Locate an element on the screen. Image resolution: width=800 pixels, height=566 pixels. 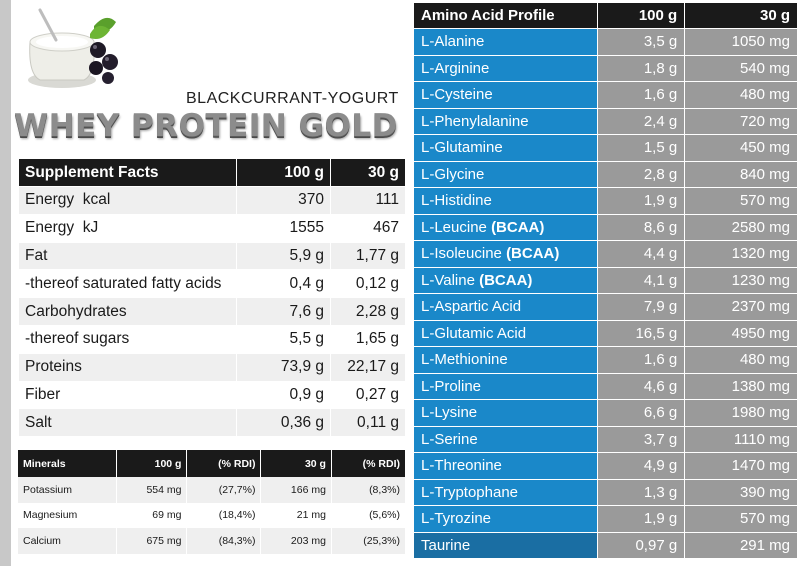
table-row: Carbohydrates 7,6 g 2,28 g is located at coordinates (212, 311).